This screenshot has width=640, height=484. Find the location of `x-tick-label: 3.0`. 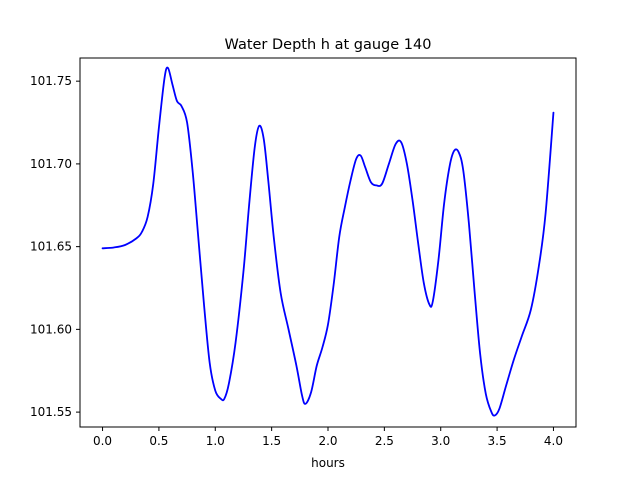

x-tick-label: 3.0 is located at coordinates (440, 441).